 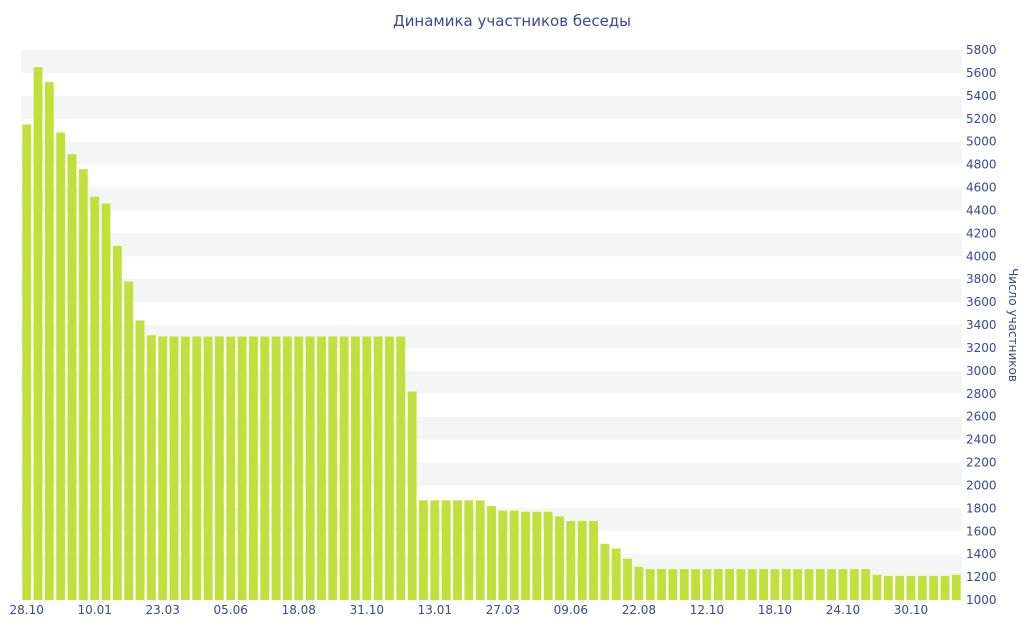 I want to click on y-tick-label: 3400, so click(x=981, y=325).